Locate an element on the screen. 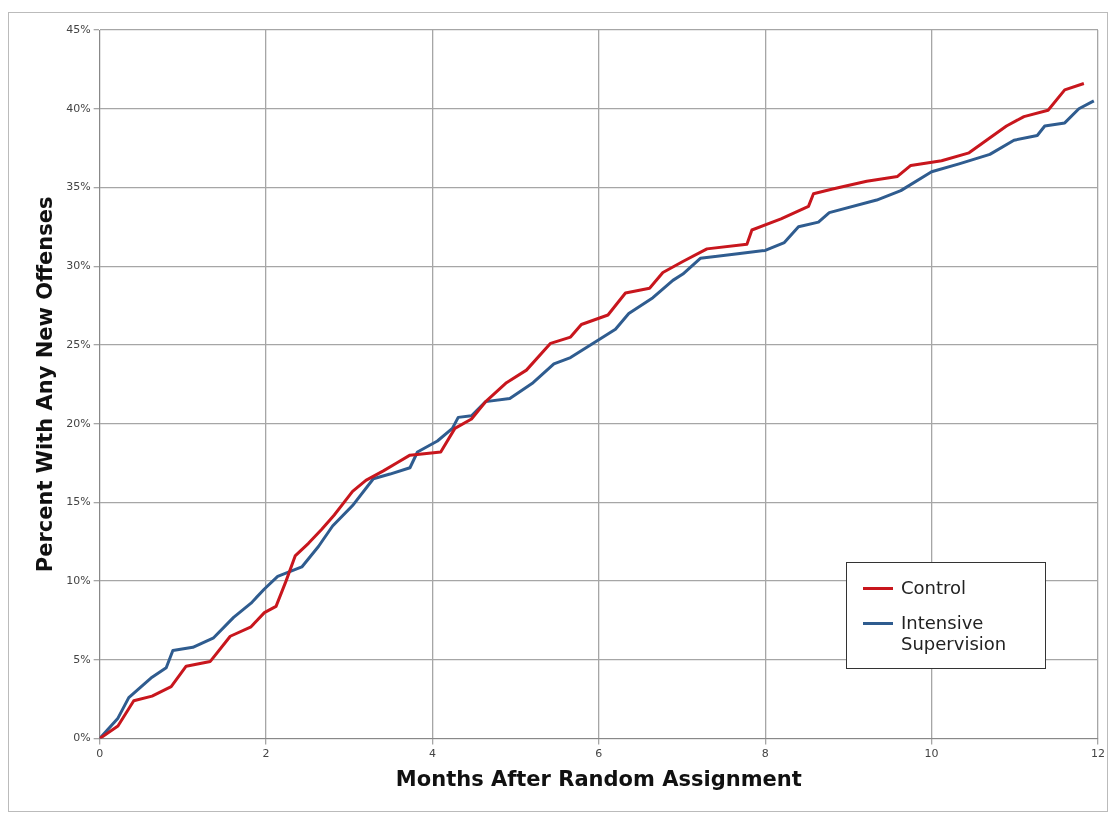 The image size is (1112, 819). y-tick-label: 40% is located at coordinates (78, 108).